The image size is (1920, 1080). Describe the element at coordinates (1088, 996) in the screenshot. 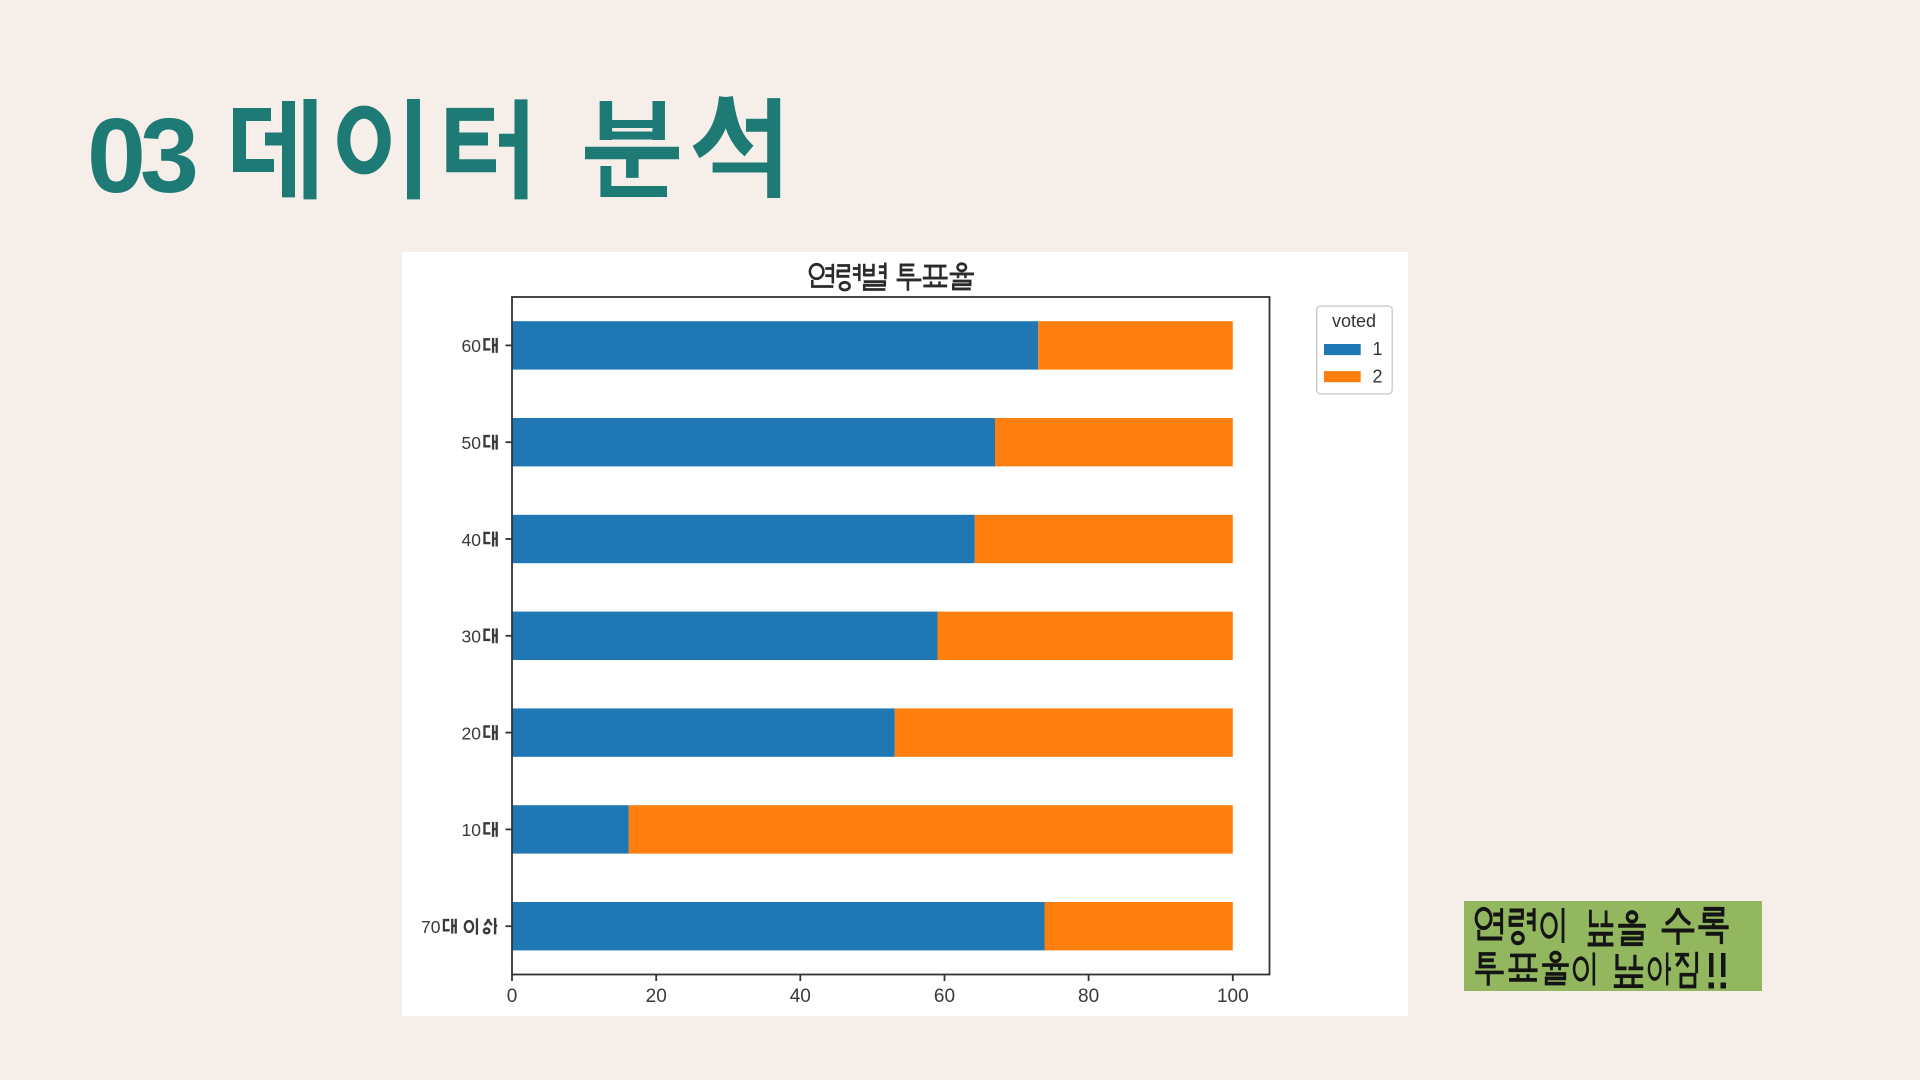

I see `svg-text: 80` at that location.